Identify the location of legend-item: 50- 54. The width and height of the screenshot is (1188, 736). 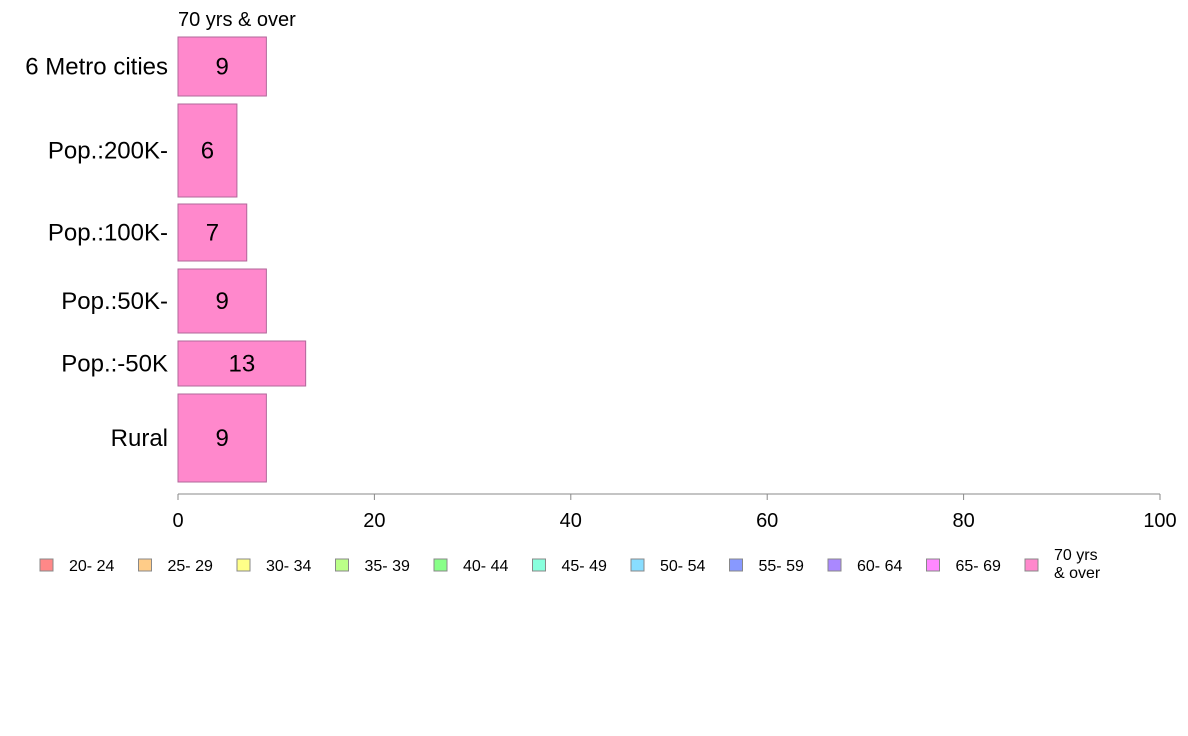
(667, 566).